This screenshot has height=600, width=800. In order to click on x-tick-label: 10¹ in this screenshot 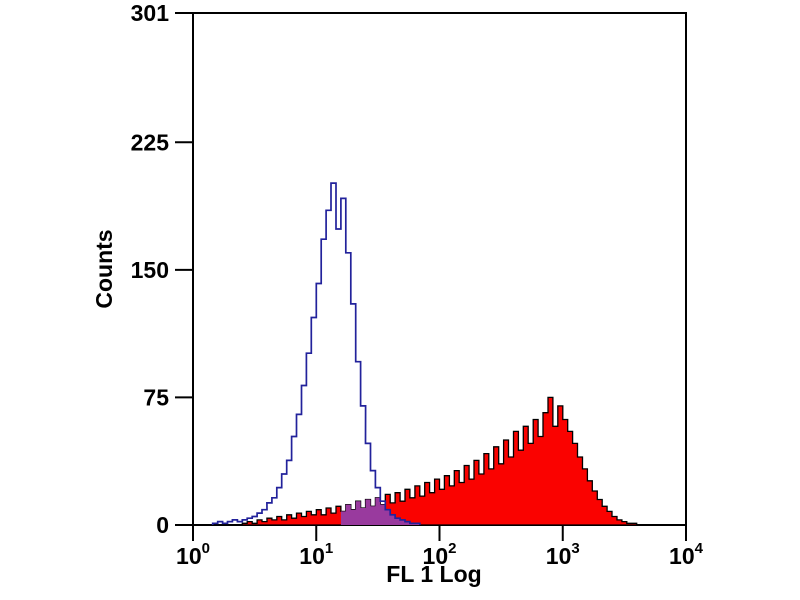, I will do `click(316, 554)`.